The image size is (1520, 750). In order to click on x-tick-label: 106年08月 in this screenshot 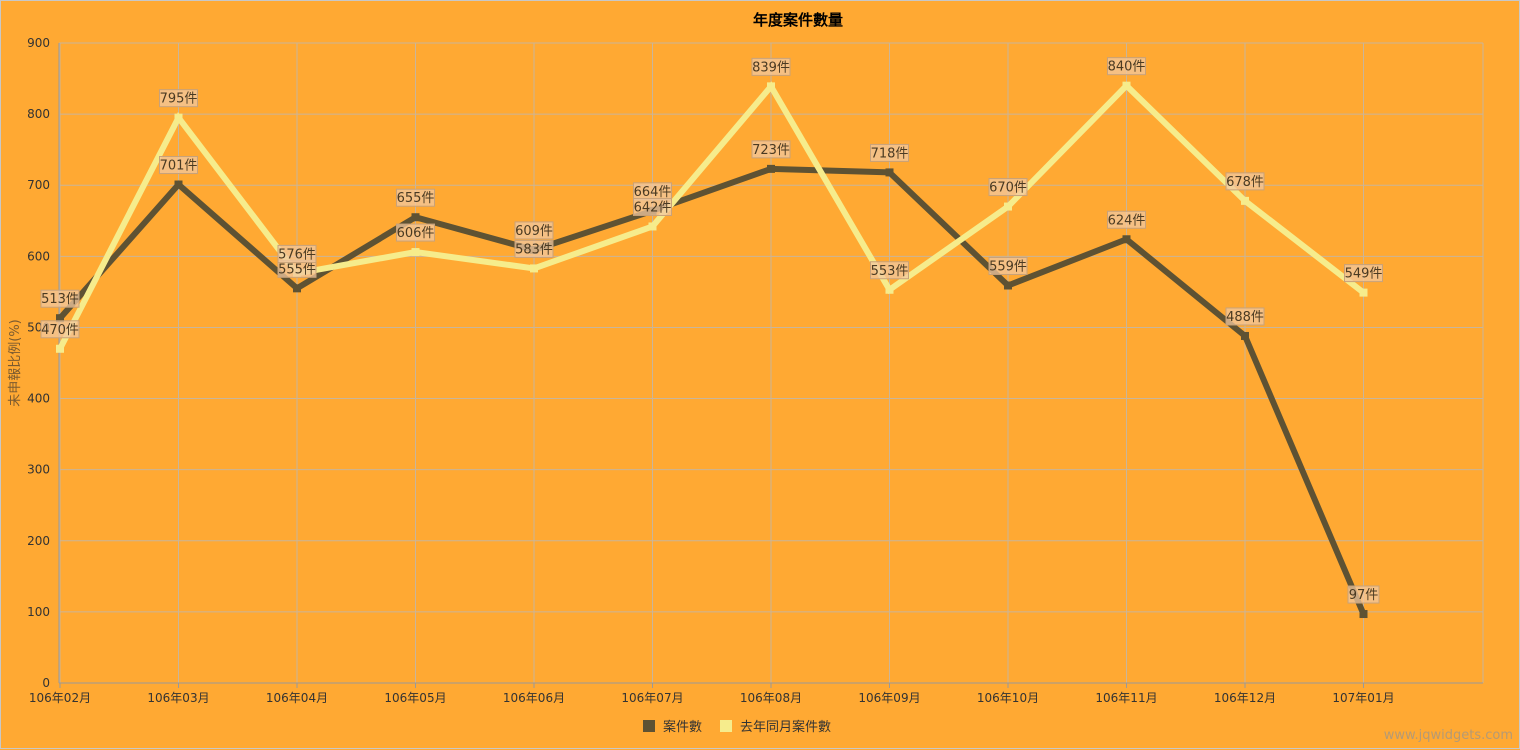, I will do `click(771, 698)`.